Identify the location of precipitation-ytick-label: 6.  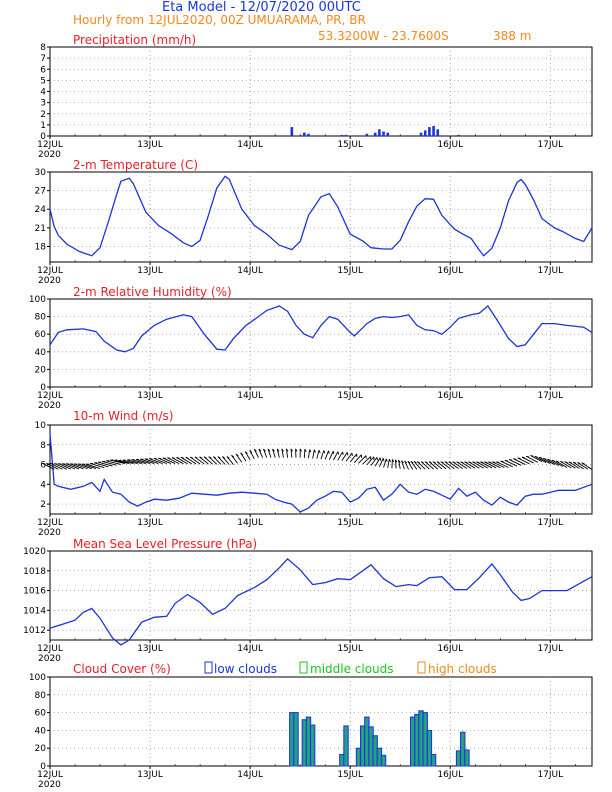
(43, 70).